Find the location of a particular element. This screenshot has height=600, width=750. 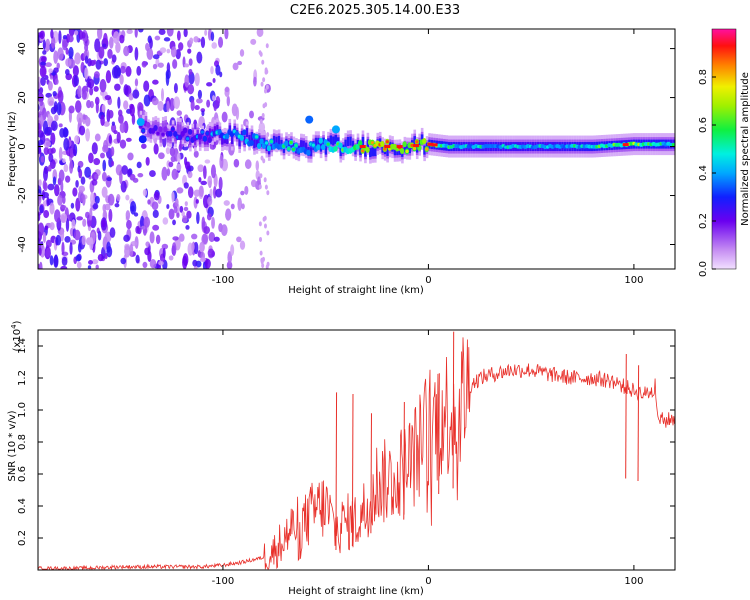

spectrogram-peak-dash is located at coordinates (362, 147).